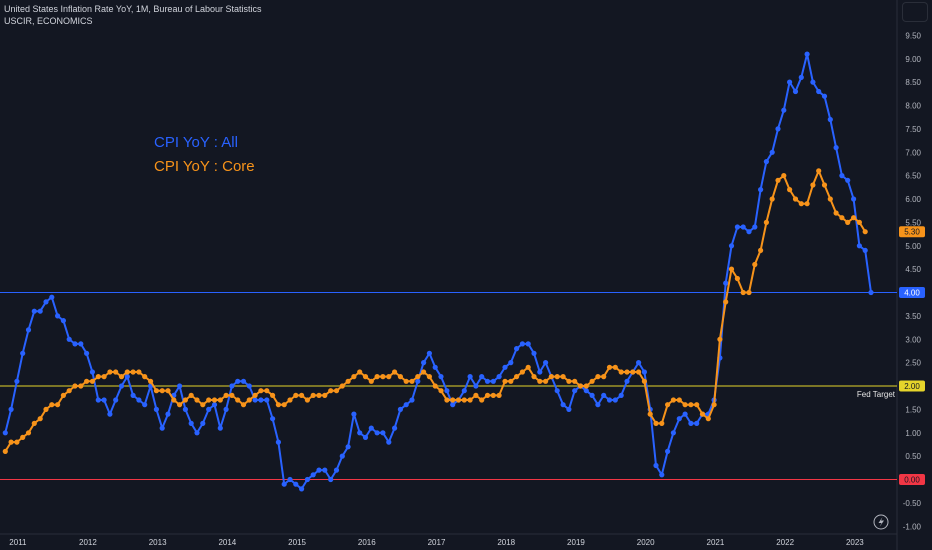 Image resolution: width=932 pixels, height=550 pixels. Describe the element at coordinates (913, 363) in the screenshot. I see `y-tick-label: 2.50` at that location.